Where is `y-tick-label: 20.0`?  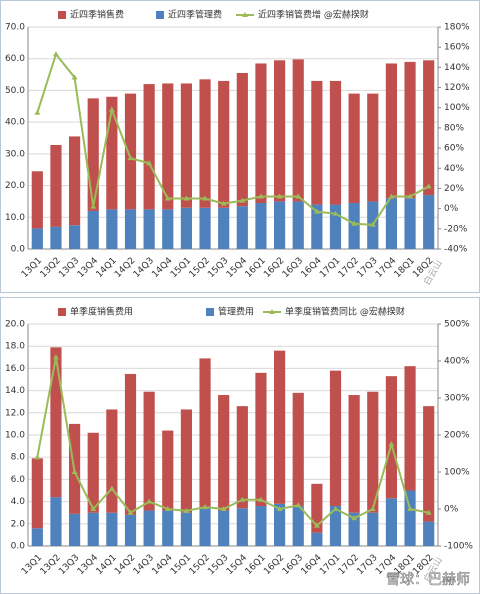 y-tick-label: 20.0 is located at coordinates (15, 186).